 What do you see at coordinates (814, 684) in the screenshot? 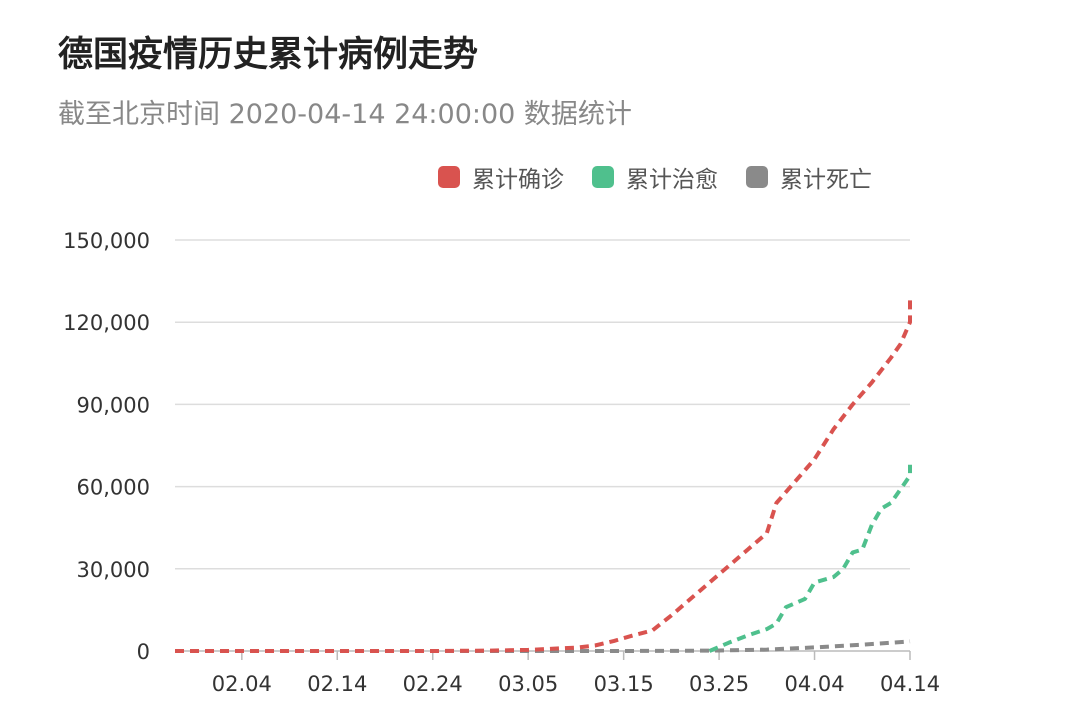
I see `x-tick-label: 04.04` at bounding box center [814, 684].